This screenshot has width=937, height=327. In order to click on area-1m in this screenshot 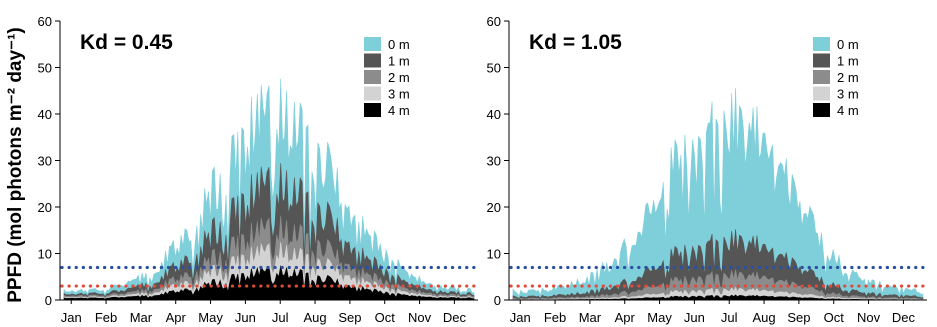, I will do `click(718, 265)`.